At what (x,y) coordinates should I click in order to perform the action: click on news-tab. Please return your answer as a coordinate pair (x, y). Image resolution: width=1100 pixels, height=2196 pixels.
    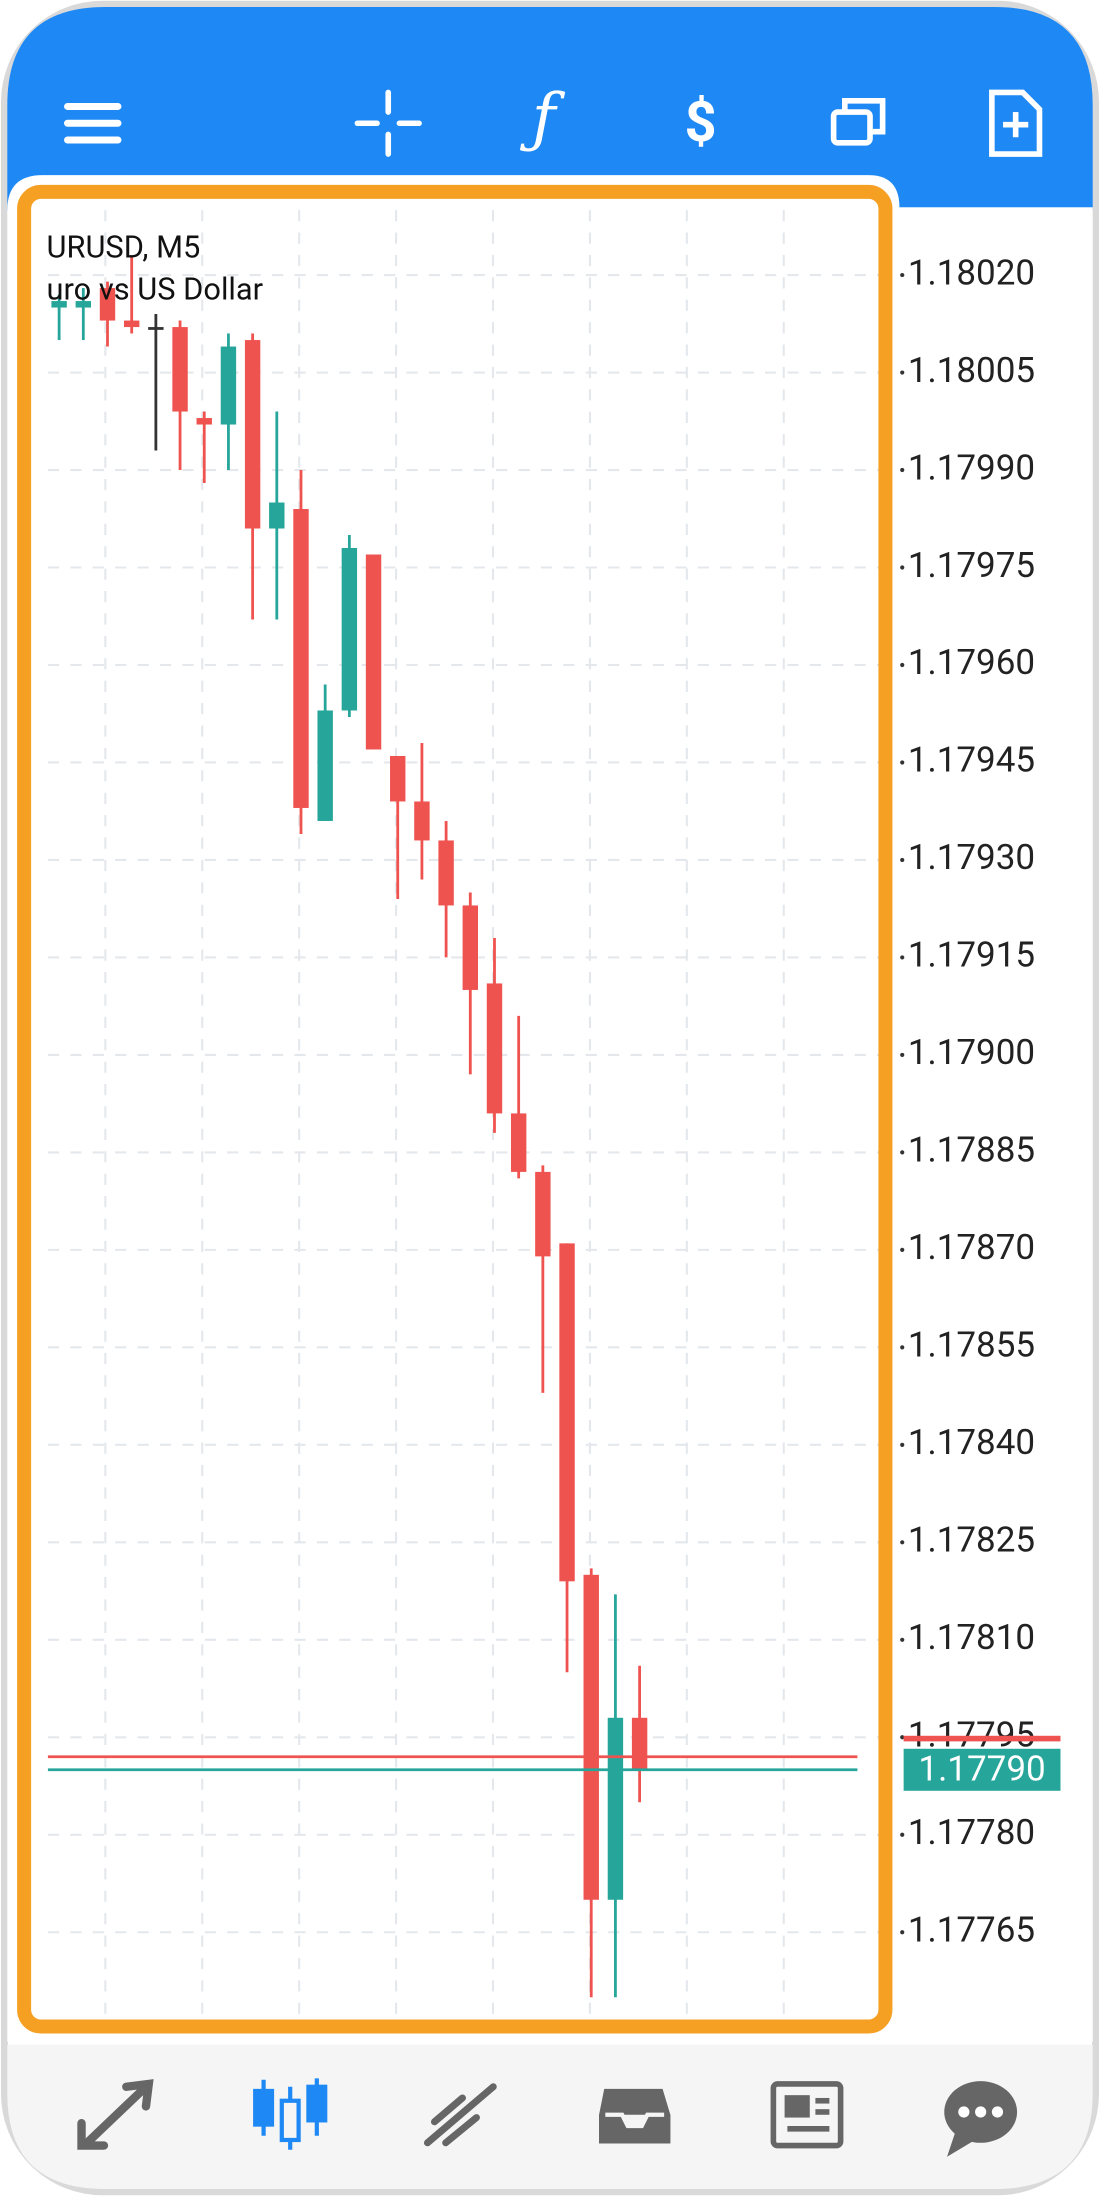
    Looking at the image, I should click on (807, 2115).